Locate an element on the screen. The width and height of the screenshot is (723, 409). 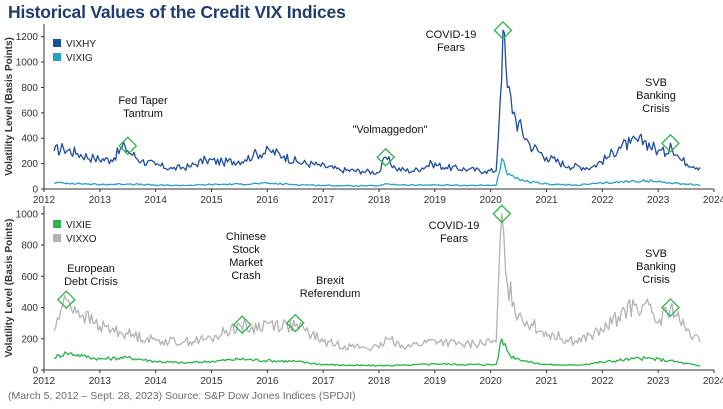
event-annotation: "Volmaggedon" is located at coordinates (389, 130).